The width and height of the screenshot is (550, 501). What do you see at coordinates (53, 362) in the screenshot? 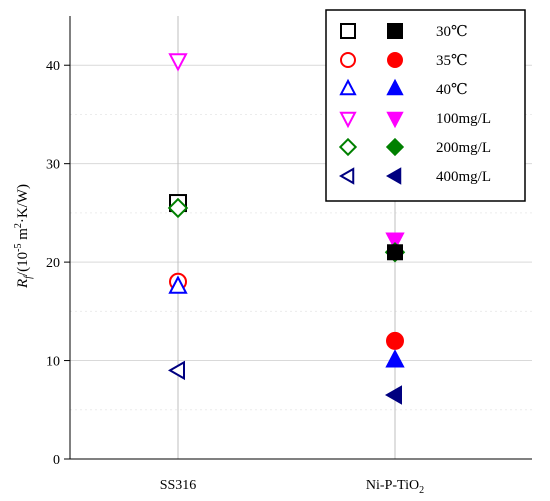
I see `y-tick-label: 10` at bounding box center [53, 362].